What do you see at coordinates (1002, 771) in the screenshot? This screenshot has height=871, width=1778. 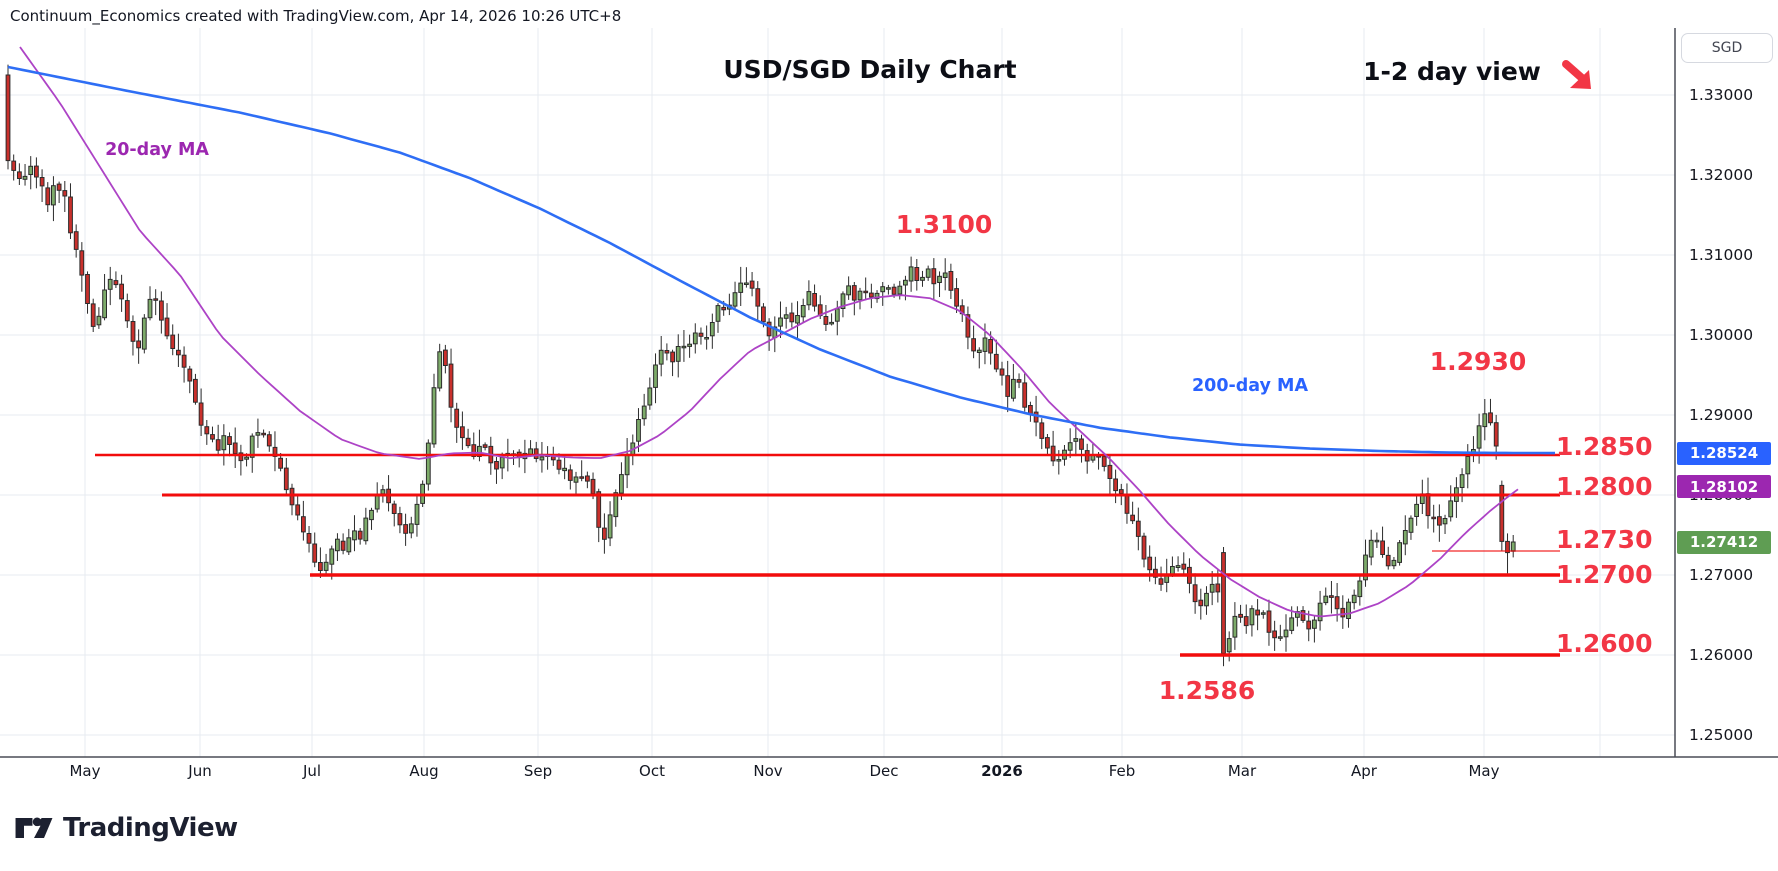 I see `time-axis-label: 2026` at bounding box center [1002, 771].